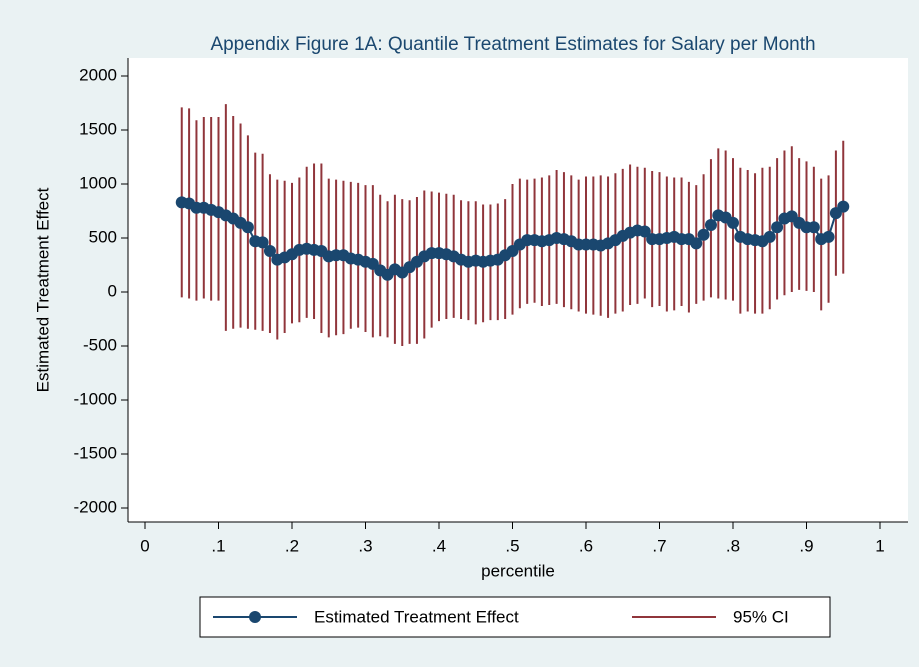 This screenshot has width=919, height=672. I want to click on x-tick-label: .9, so click(806, 545).